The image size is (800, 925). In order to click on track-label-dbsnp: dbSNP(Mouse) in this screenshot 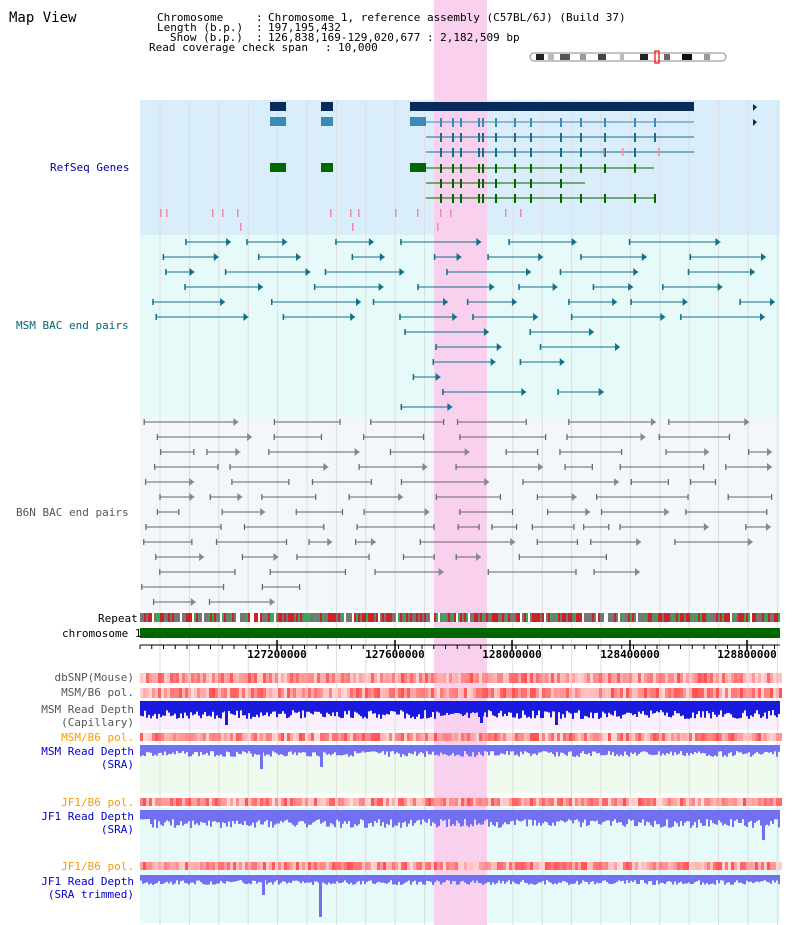, I will do `click(94, 677)`.